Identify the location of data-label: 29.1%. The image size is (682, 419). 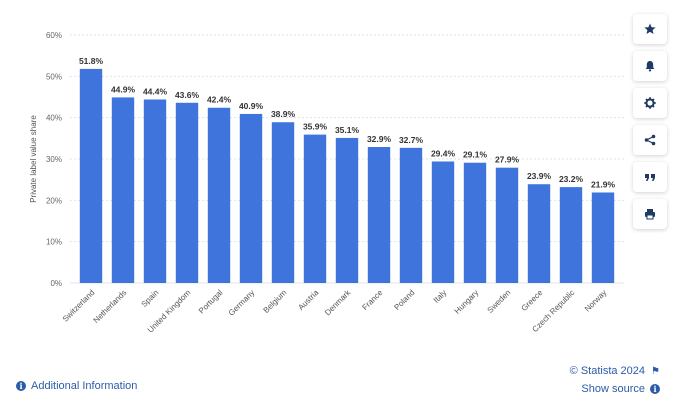
(475, 155).